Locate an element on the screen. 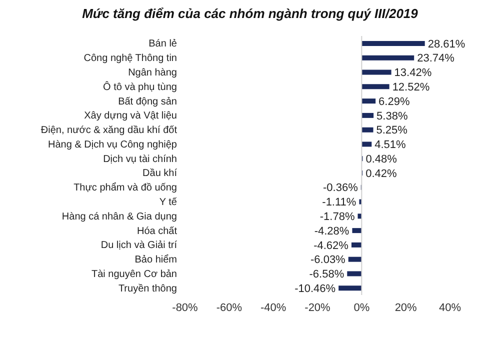 This screenshot has width=500, height=338. data-label: 4.51% is located at coordinates (390, 145).